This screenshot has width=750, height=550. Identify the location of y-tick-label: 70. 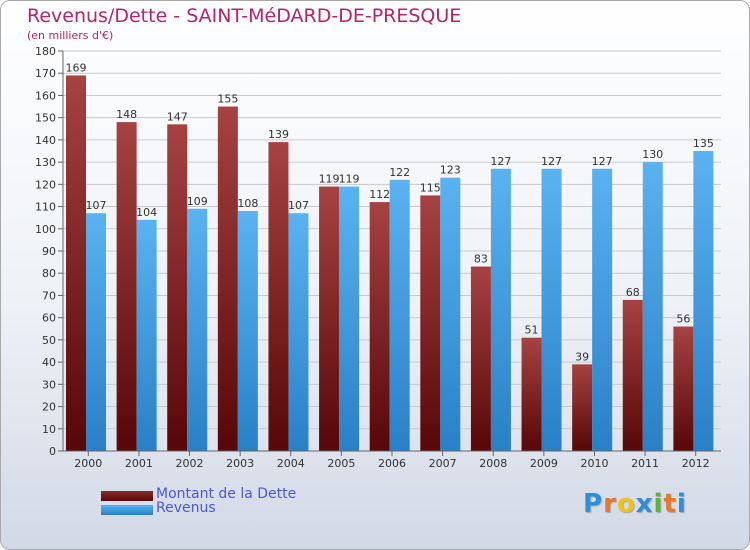
(49, 295).